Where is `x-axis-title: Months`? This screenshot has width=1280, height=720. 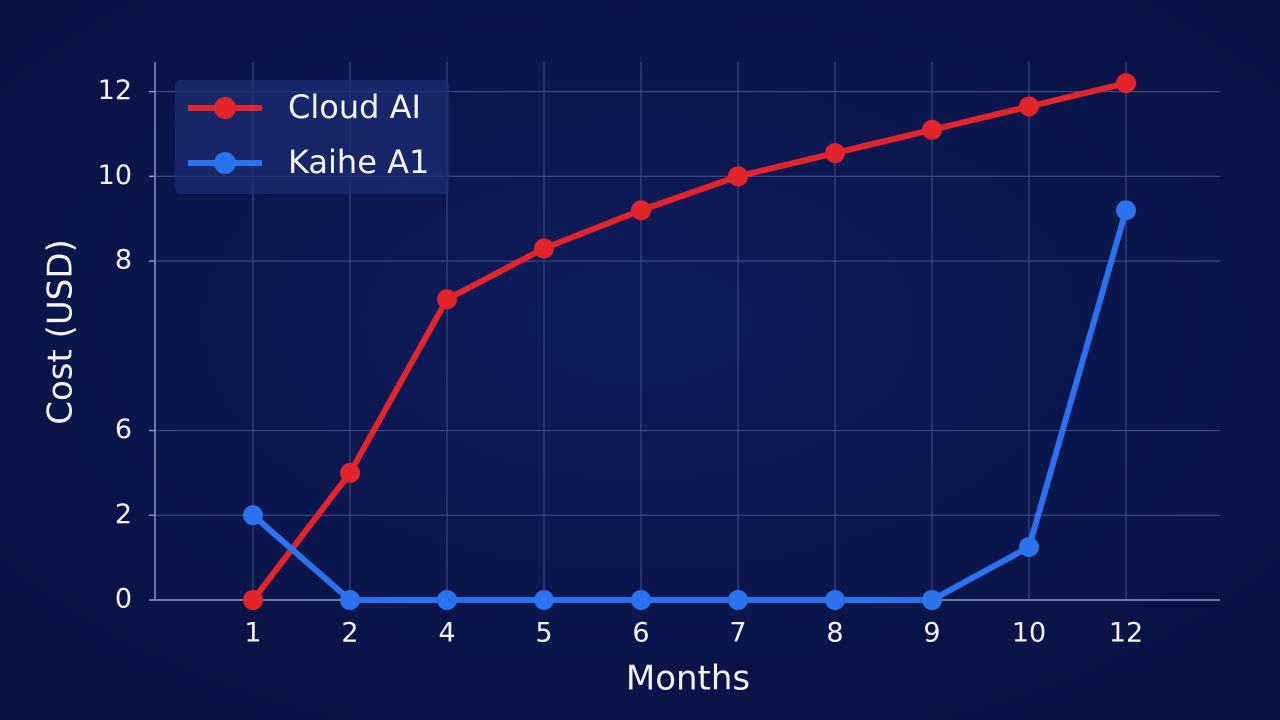 x-axis-title: Months is located at coordinates (688, 679).